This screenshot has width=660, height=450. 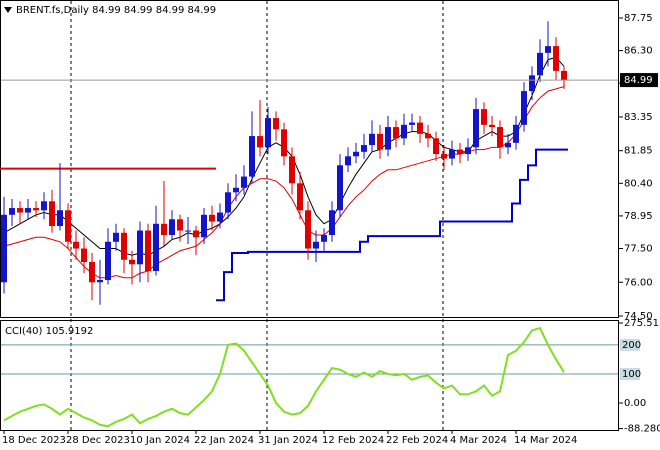 What do you see at coordinates (224, 440) in the screenshot?
I see `x-tick-label: 22 Jan 2024` at bounding box center [224, 440].